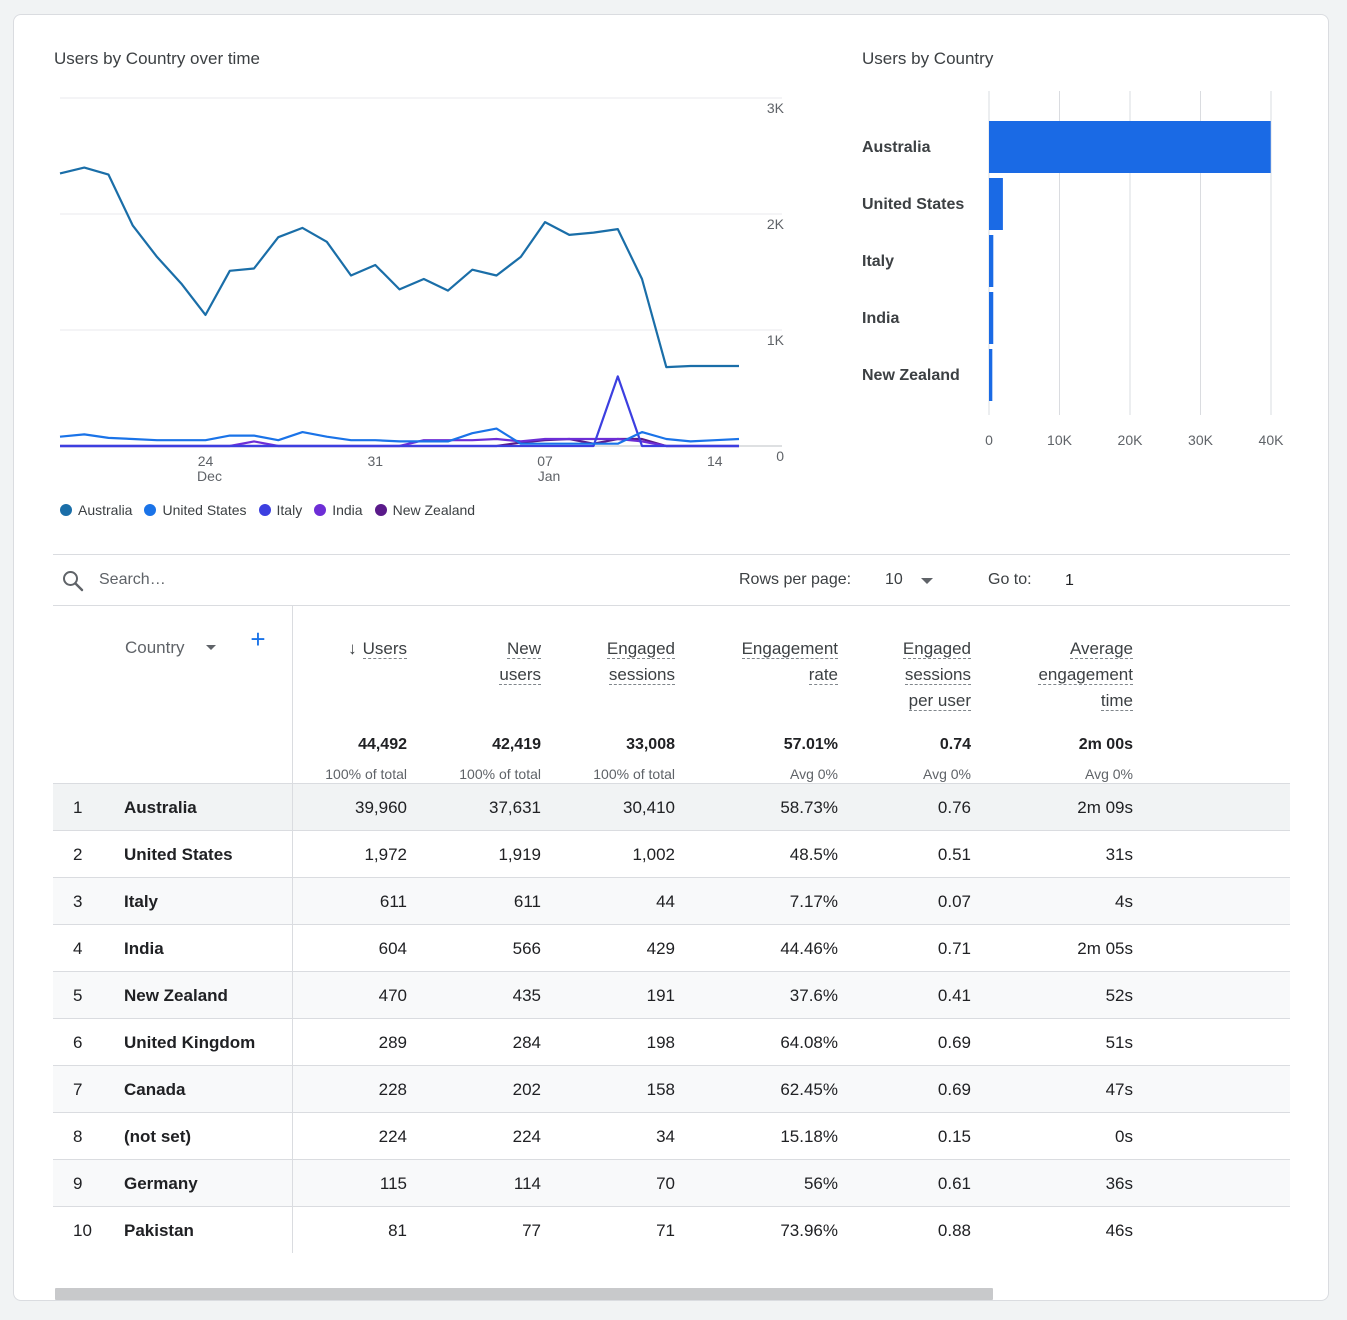  I want to click on metric-cell: 37.6%, so click(813, 995).